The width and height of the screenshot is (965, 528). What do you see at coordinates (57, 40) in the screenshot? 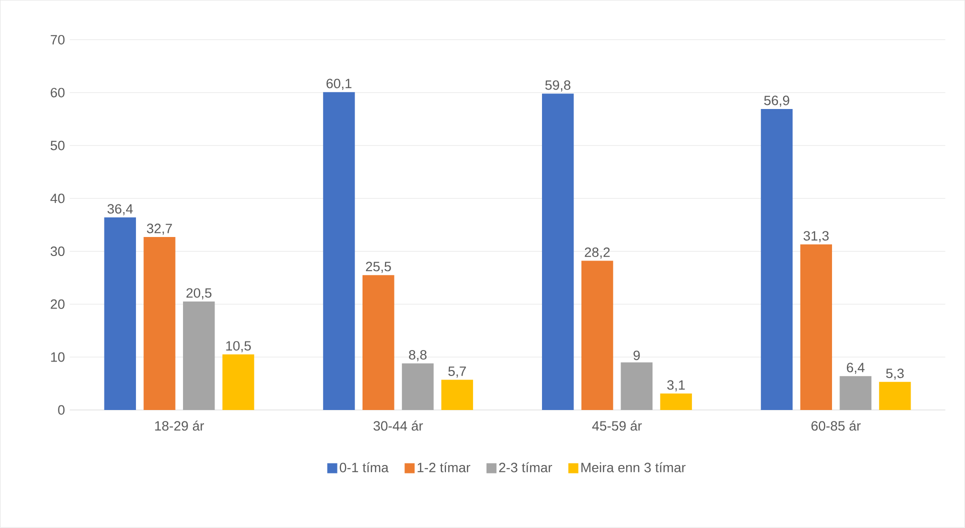
I see `y-tick-label: 70` at bounding box center [57, 40].